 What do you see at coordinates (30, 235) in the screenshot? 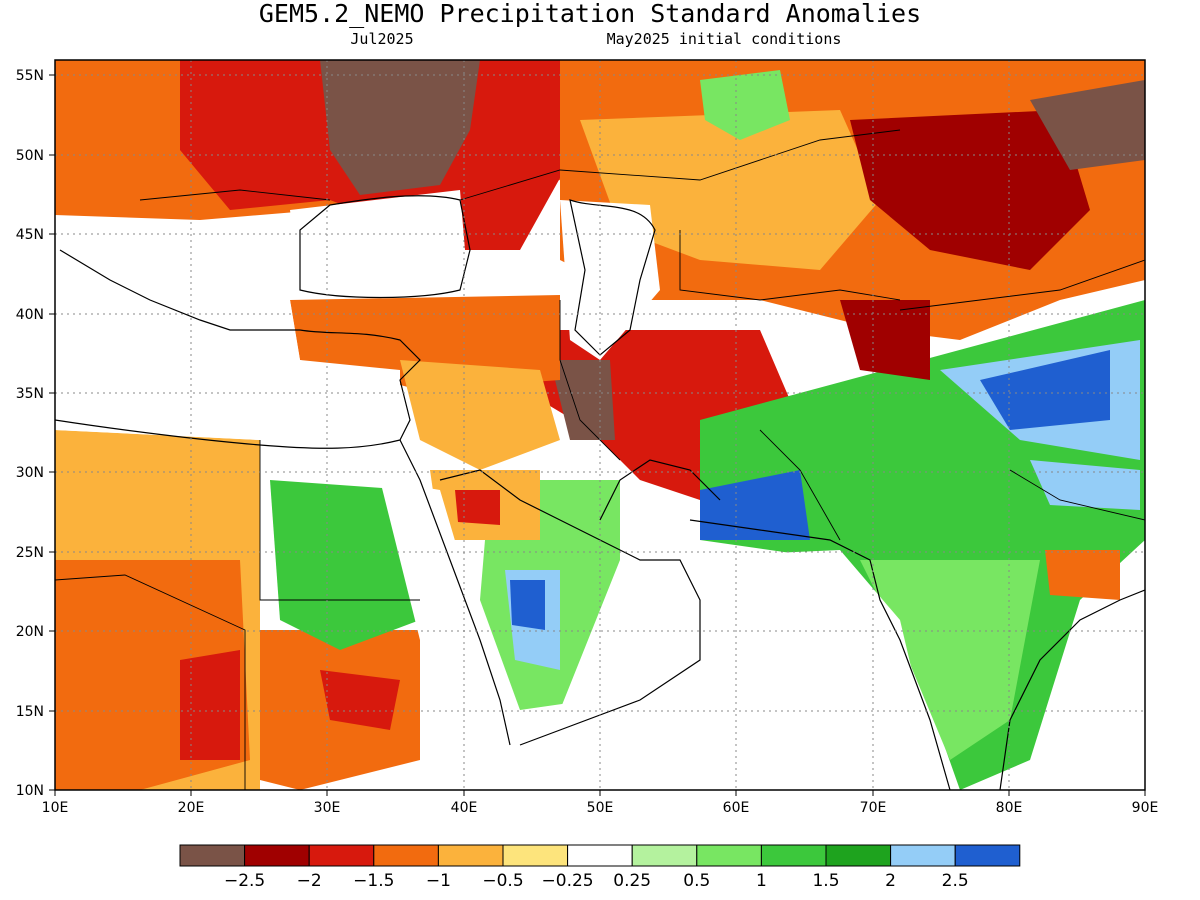
I see `lat-label: 45N` at bounding box center [30, 235].